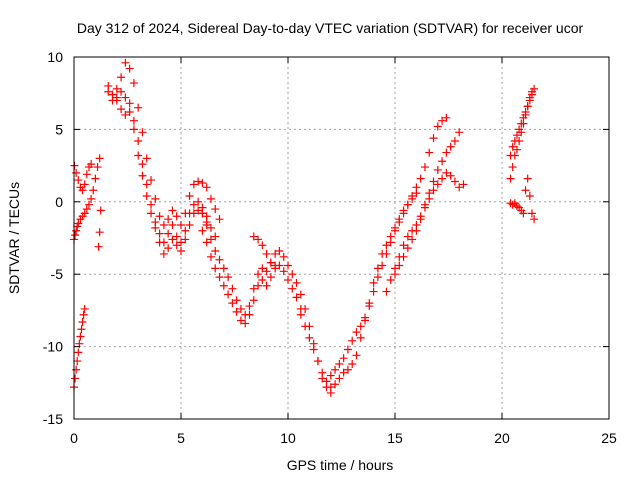 The image size is (640, 480). I want to click on x-tick-label: 15, so click(395, 438).